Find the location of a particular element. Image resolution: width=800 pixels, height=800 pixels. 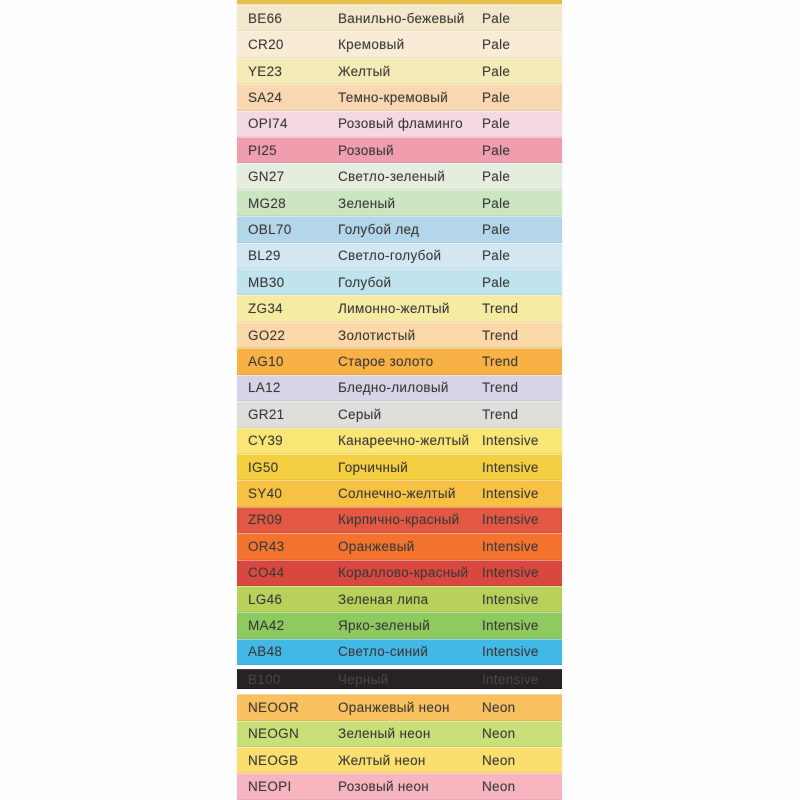

color-strip-row-OR43: OR43 Оранжевый Intensive is located at coordinates (399, 546).